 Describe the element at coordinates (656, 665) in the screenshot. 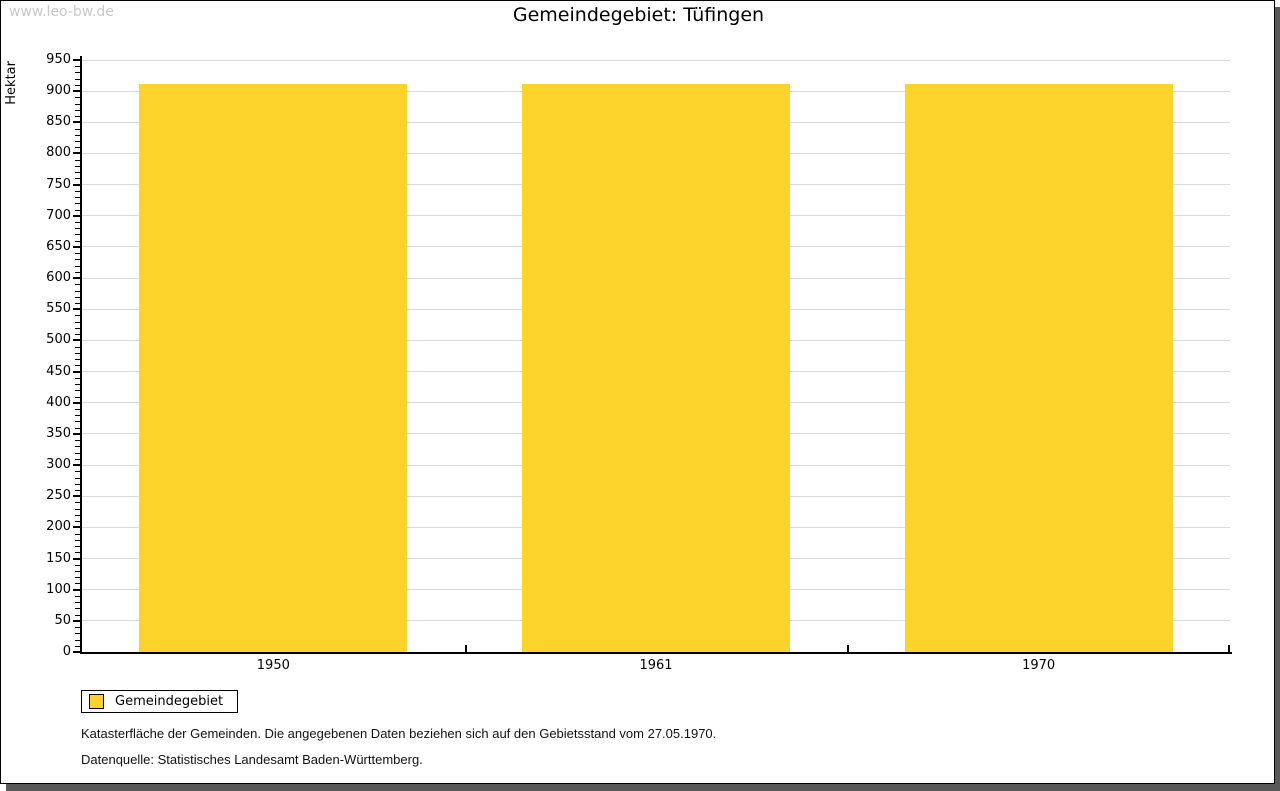

I see `x-category-label-1961: 1961` at that location.